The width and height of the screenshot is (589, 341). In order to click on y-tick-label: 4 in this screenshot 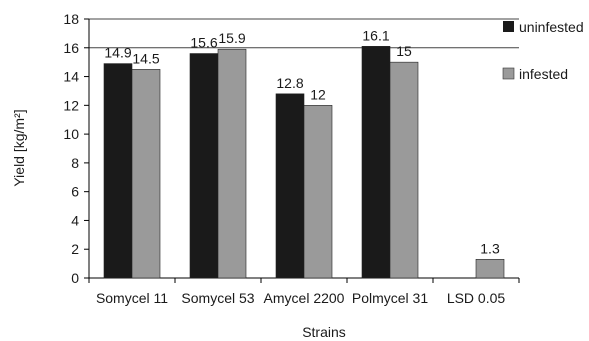, I will do `click(75, 220)`.